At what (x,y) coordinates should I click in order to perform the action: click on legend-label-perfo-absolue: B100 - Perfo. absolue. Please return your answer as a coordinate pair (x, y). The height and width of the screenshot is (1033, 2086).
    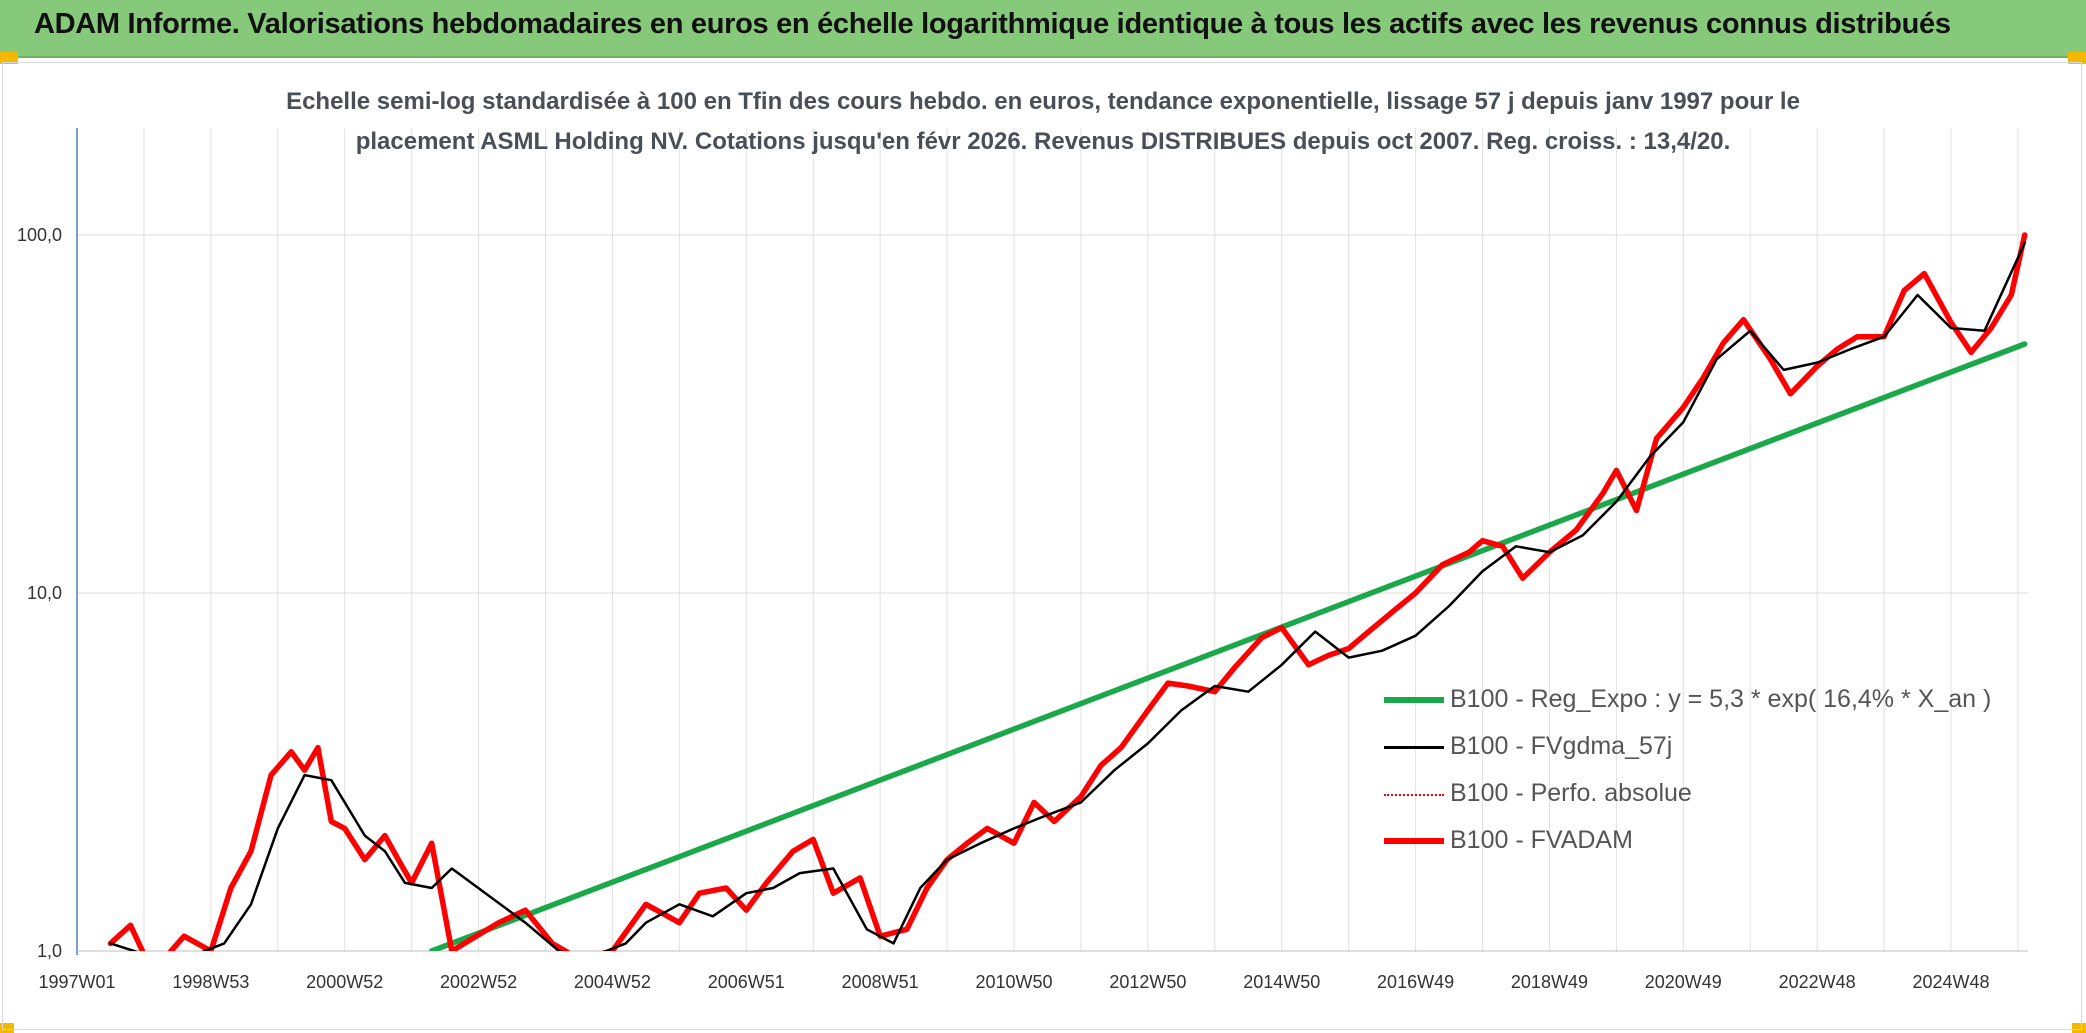
    Looking at the image, I should click on (1571, 793).